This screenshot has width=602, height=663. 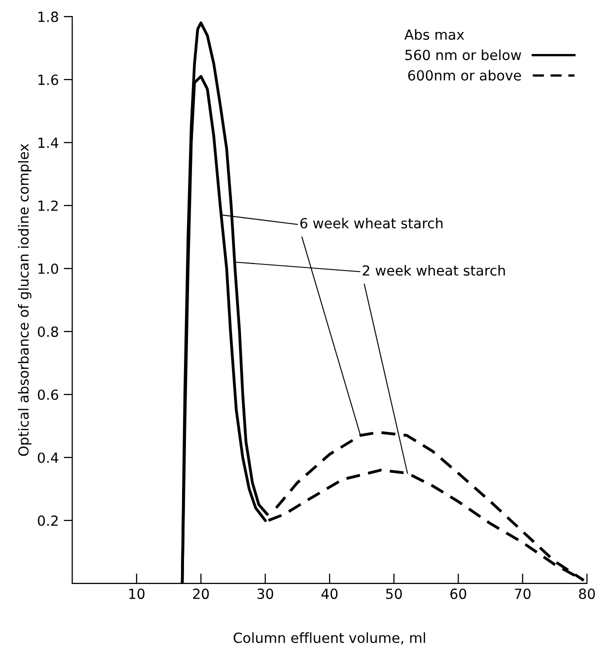 What do you see at coordinates (48, 80) in the screenshot?
I see `y-tick-label: 1.6` at bounding box center [48, 80].